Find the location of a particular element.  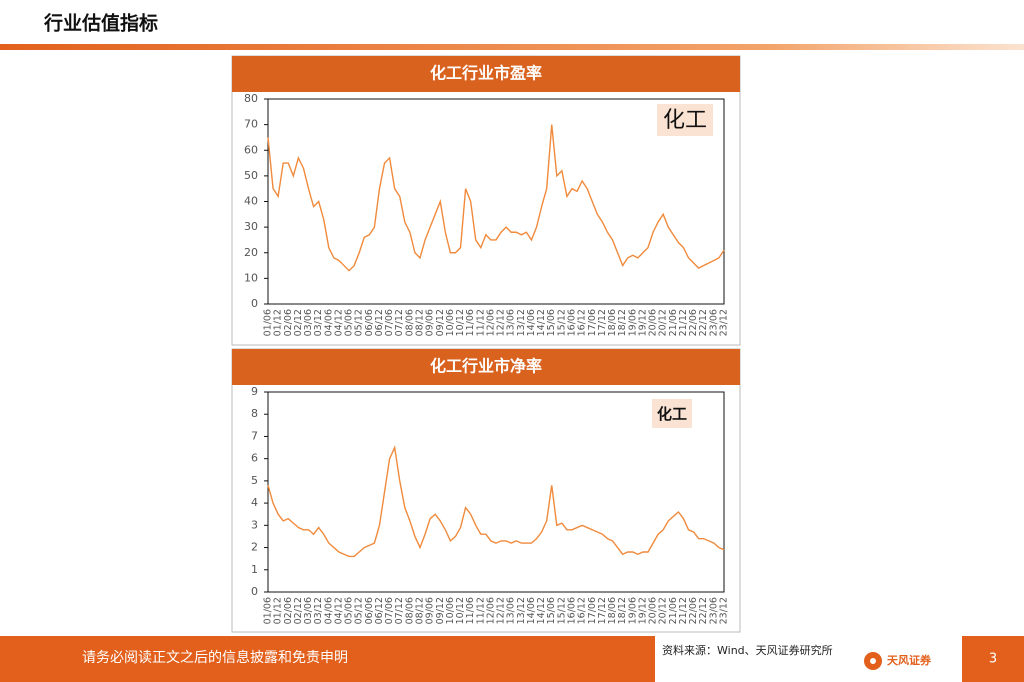

y-tick-label: 0 is located at coordinates (254, 303).